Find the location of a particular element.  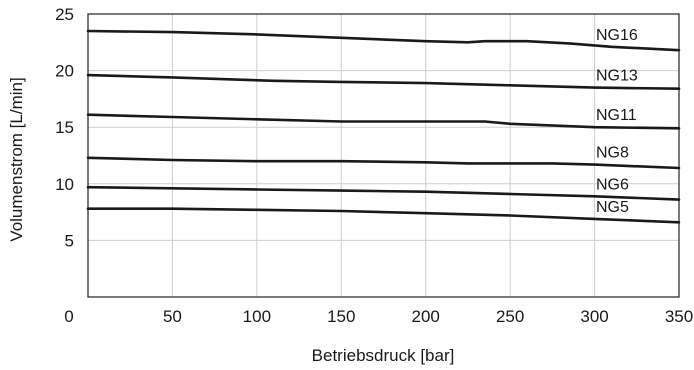

x-tick-label: 100 is located at coordinates (257, 316).